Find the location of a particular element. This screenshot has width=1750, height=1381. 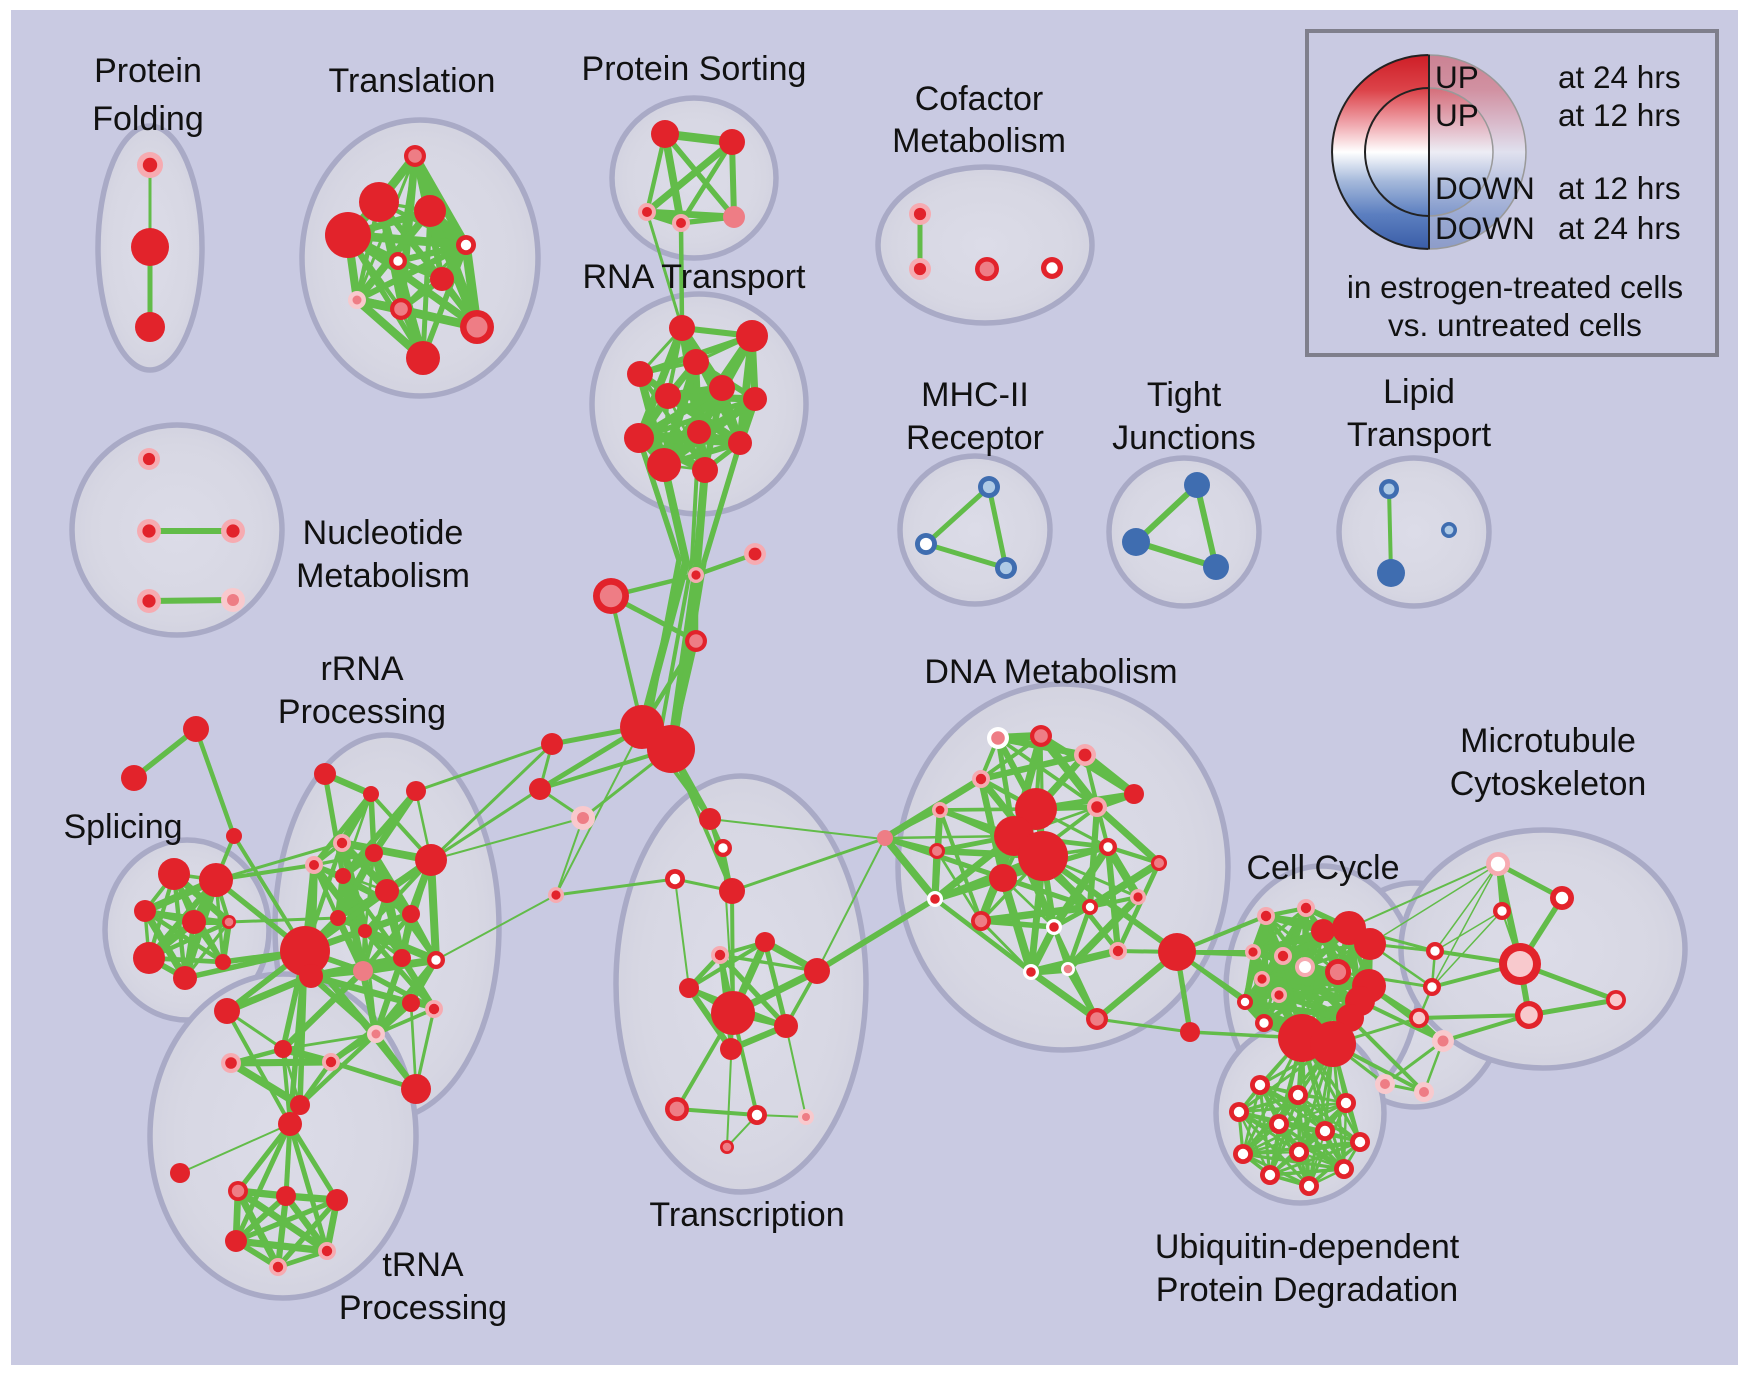

svg-text: Transcription is located at coordinates (746, 1215).